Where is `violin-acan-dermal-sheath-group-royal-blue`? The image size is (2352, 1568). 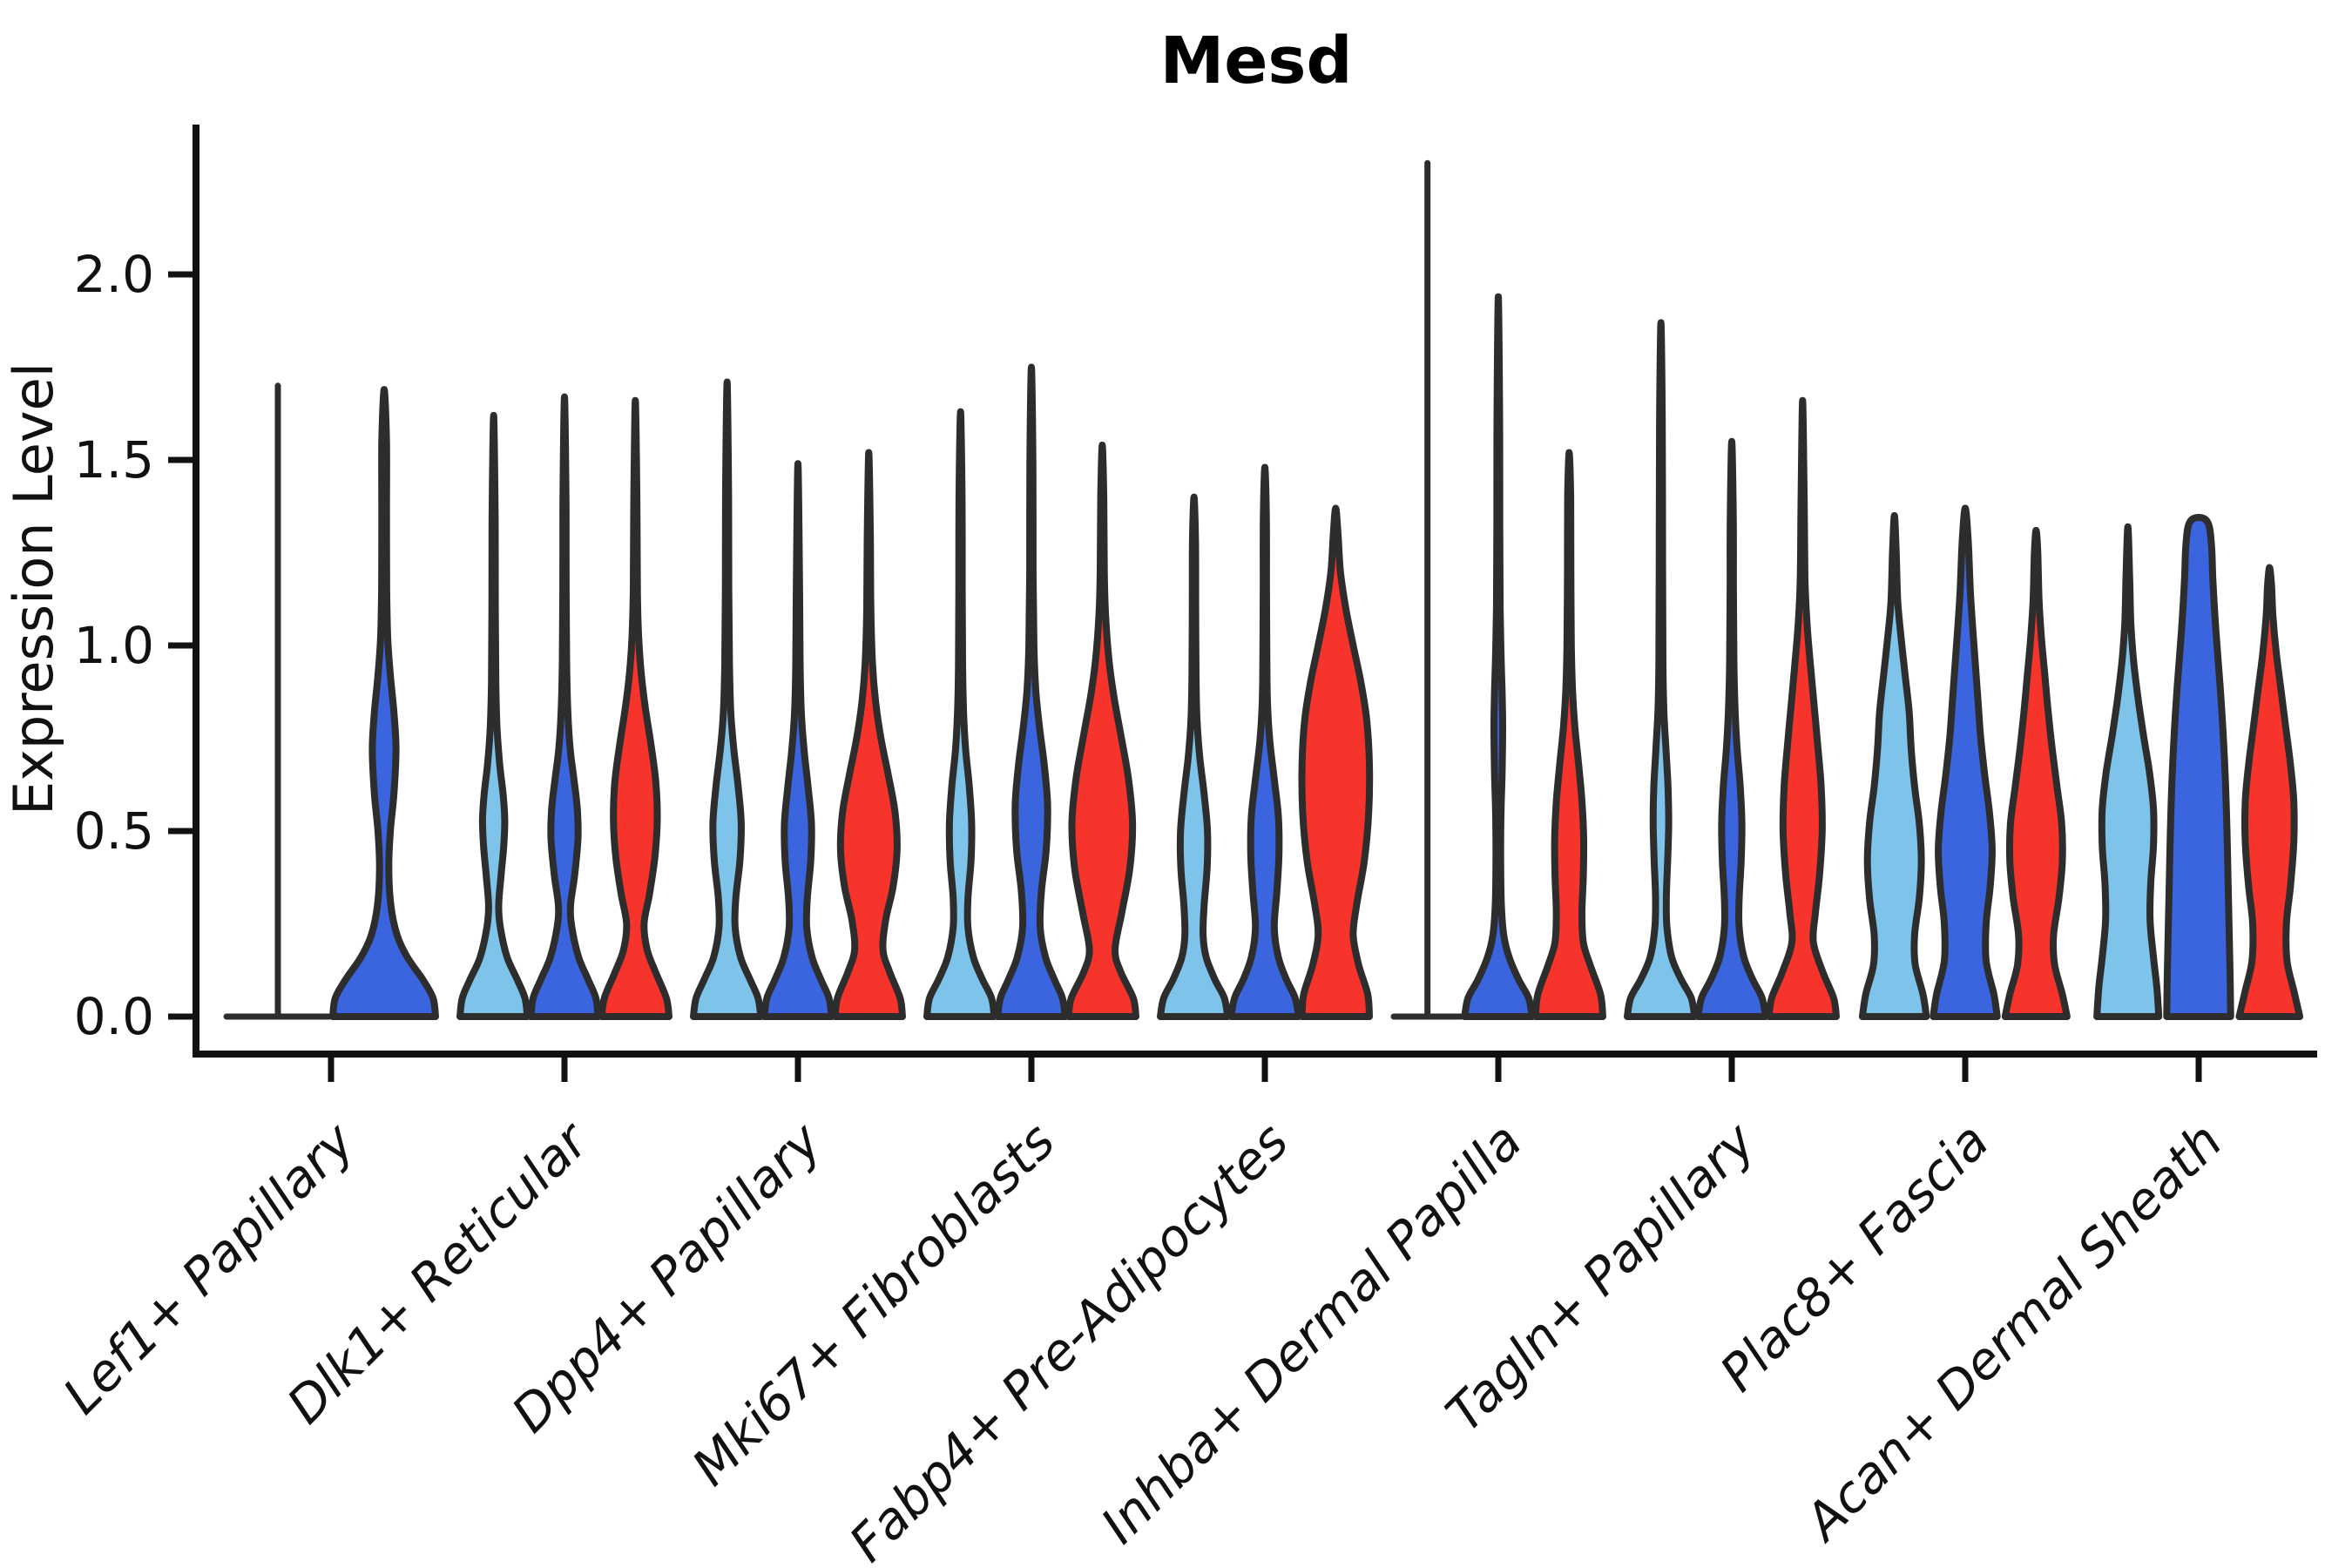 violin-acan-dermal-sheath-group-royal-blue is located at coordinates (2199, 767).